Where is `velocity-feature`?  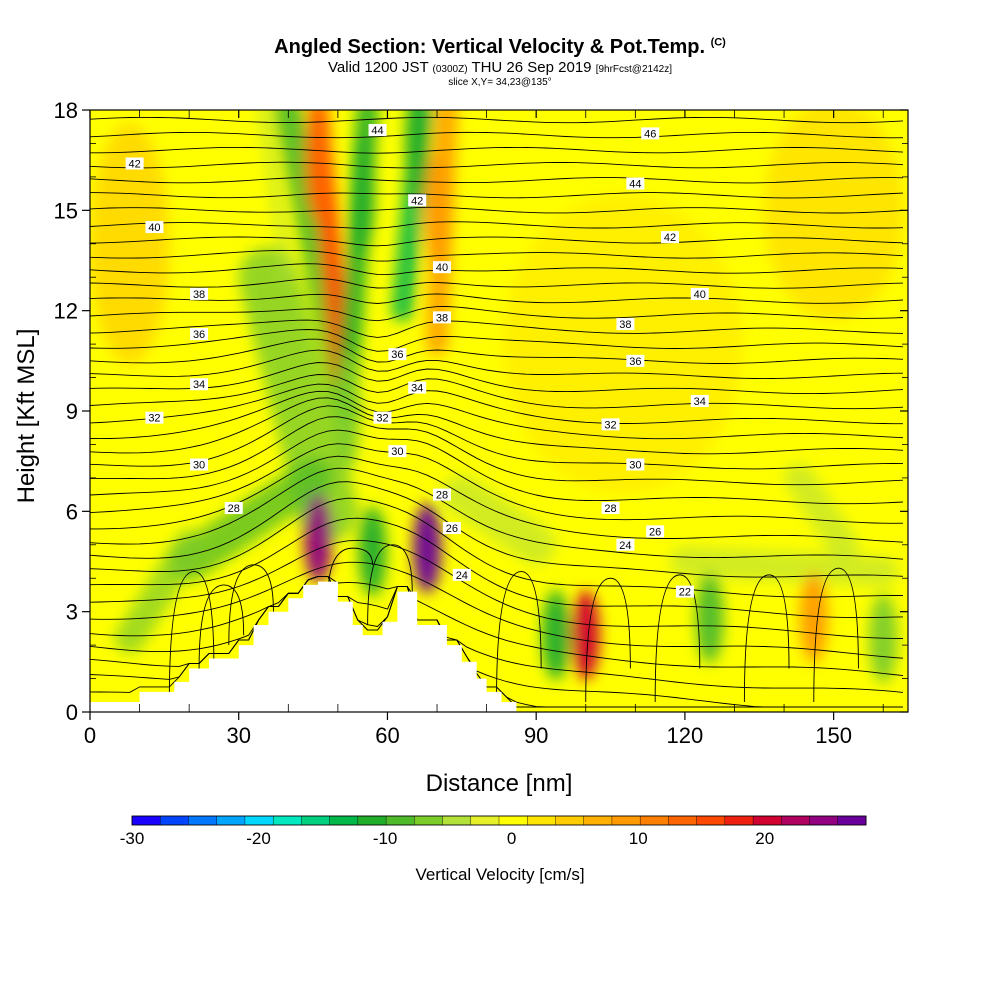
velocity-feature is located at coordinates (372, 551).